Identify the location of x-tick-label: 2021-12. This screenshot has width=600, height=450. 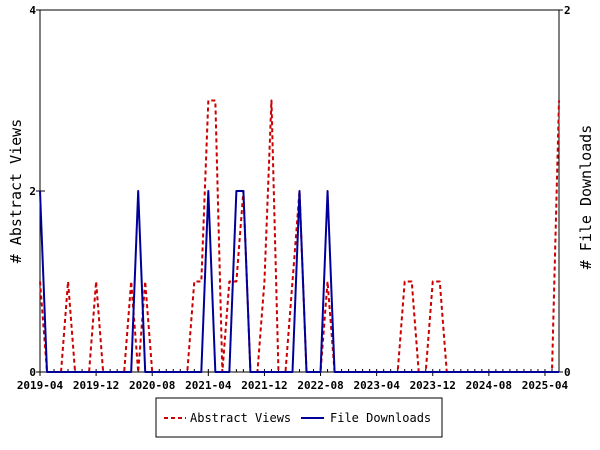
(264, 385).